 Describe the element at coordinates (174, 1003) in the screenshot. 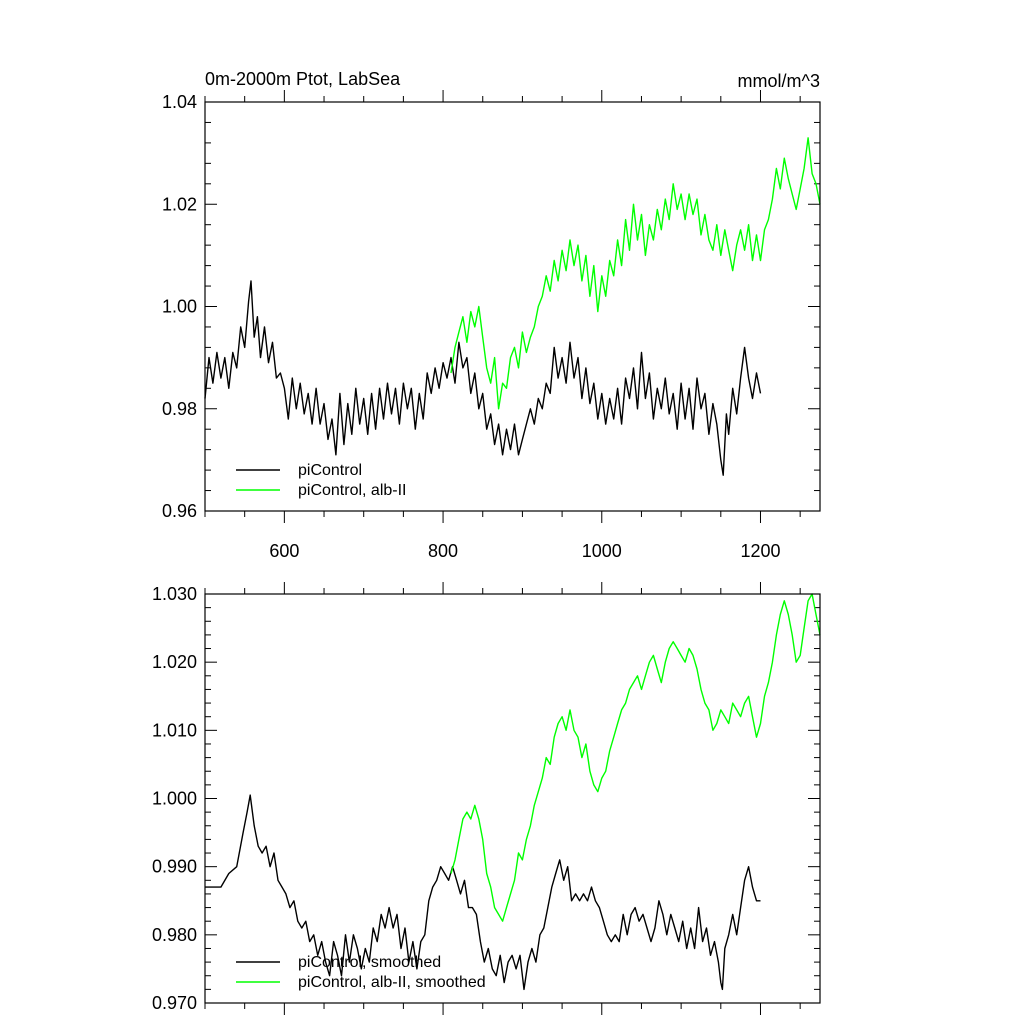

I see `y-tick-label: 0.970` at that location.